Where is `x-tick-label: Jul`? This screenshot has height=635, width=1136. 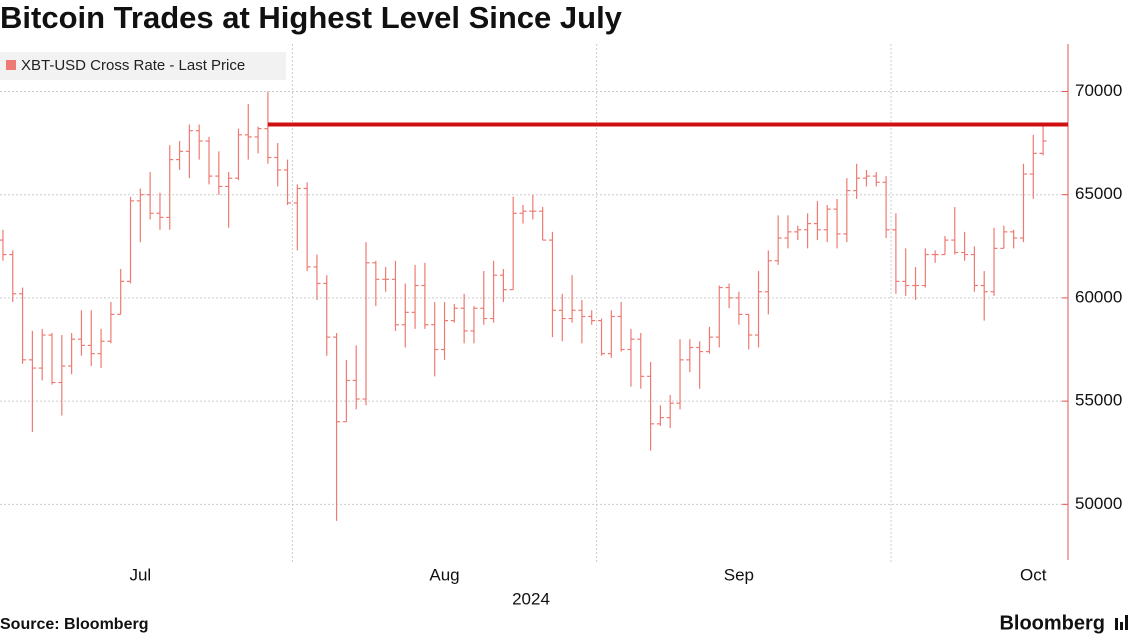
x-tick-label: Jul is located at coordinates (140, 574).